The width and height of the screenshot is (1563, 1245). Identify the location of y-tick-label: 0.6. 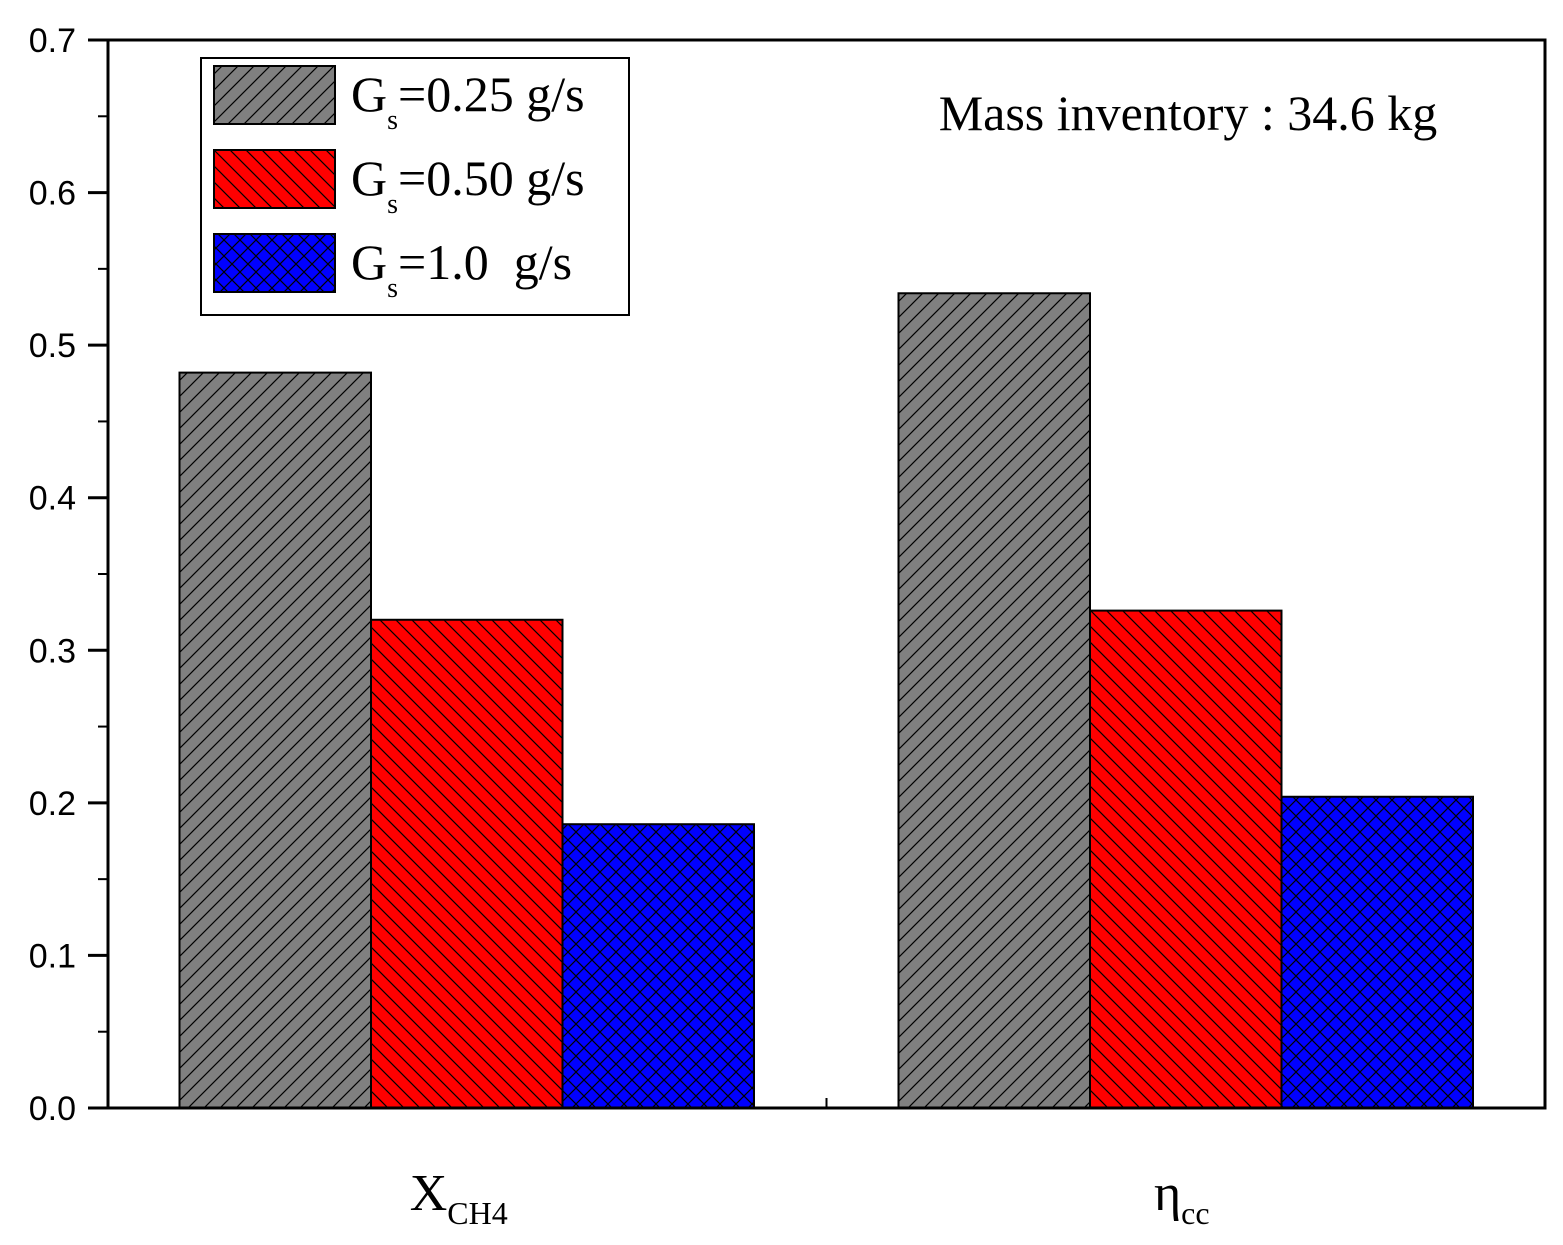
(52, 194).